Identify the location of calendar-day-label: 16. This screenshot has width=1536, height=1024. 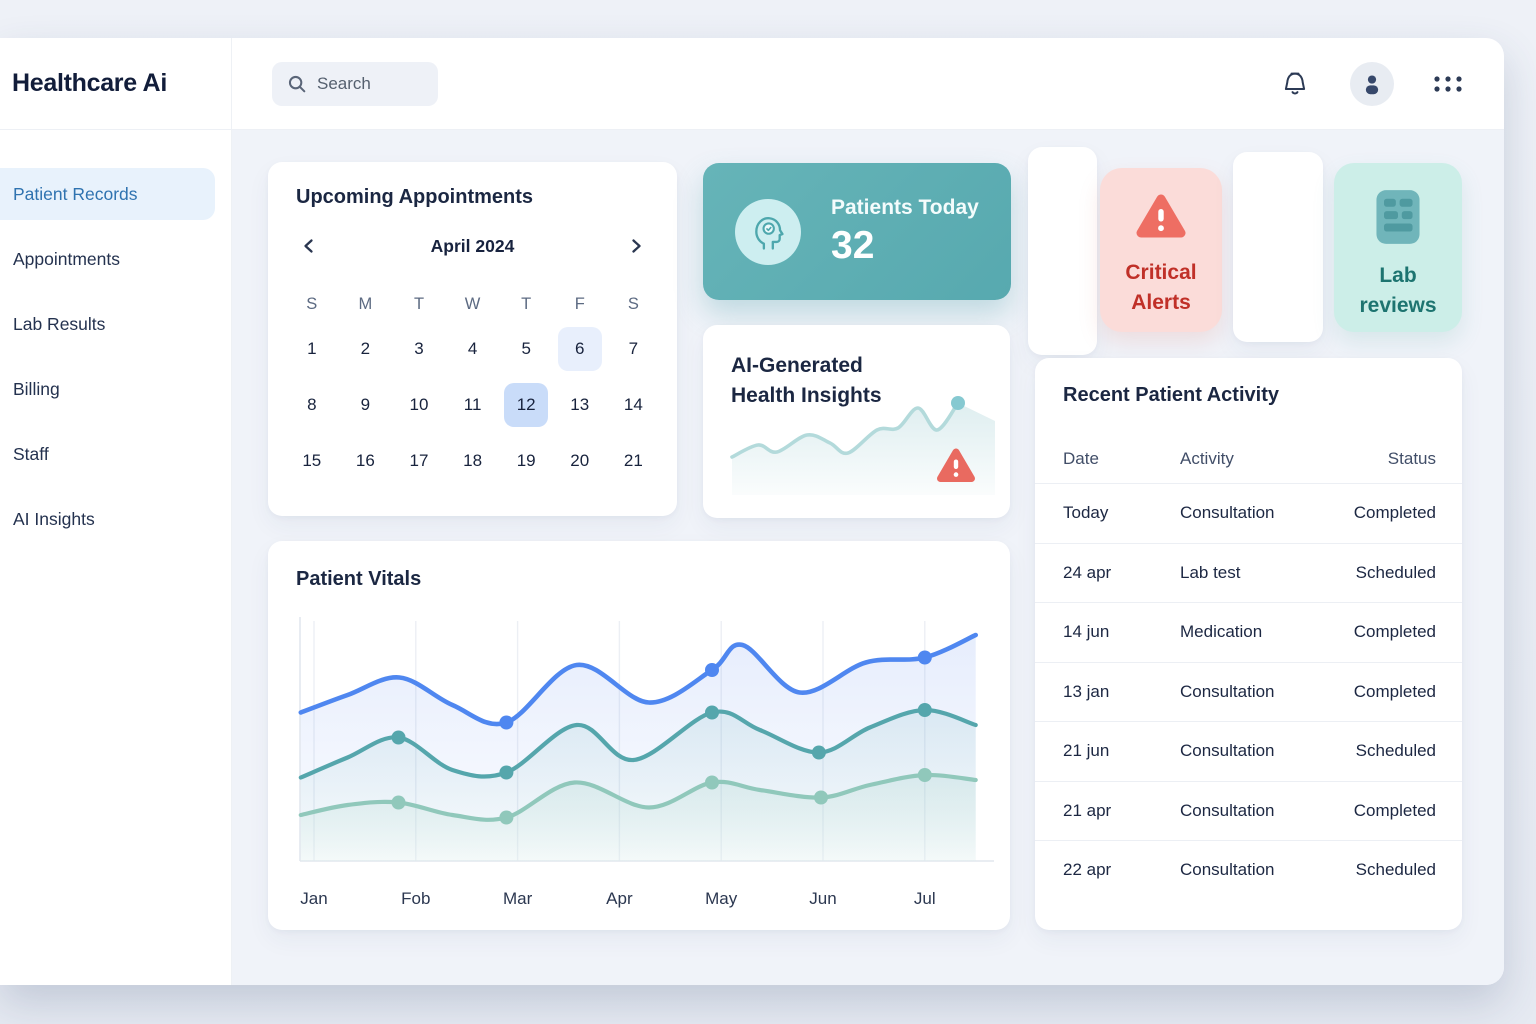
(365, 460).